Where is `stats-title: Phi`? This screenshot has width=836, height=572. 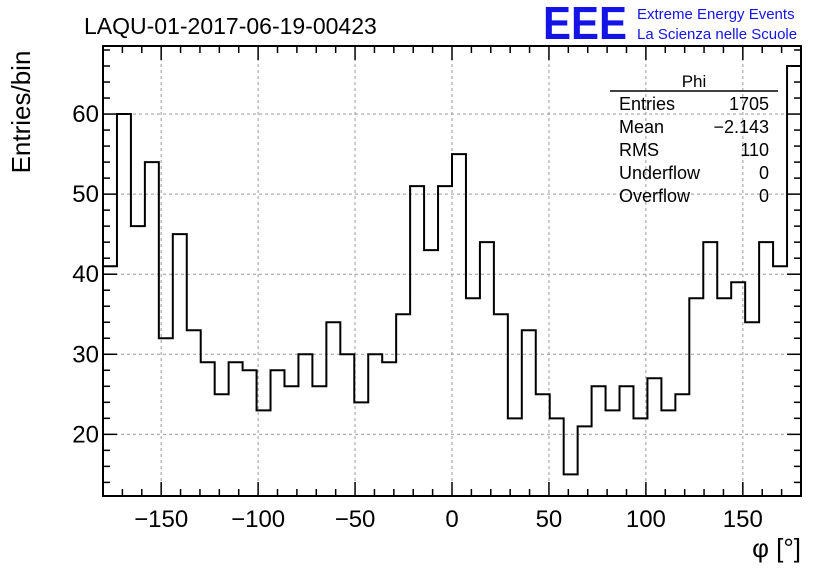 stats-title: Phi is located at coordinates (694, 81).